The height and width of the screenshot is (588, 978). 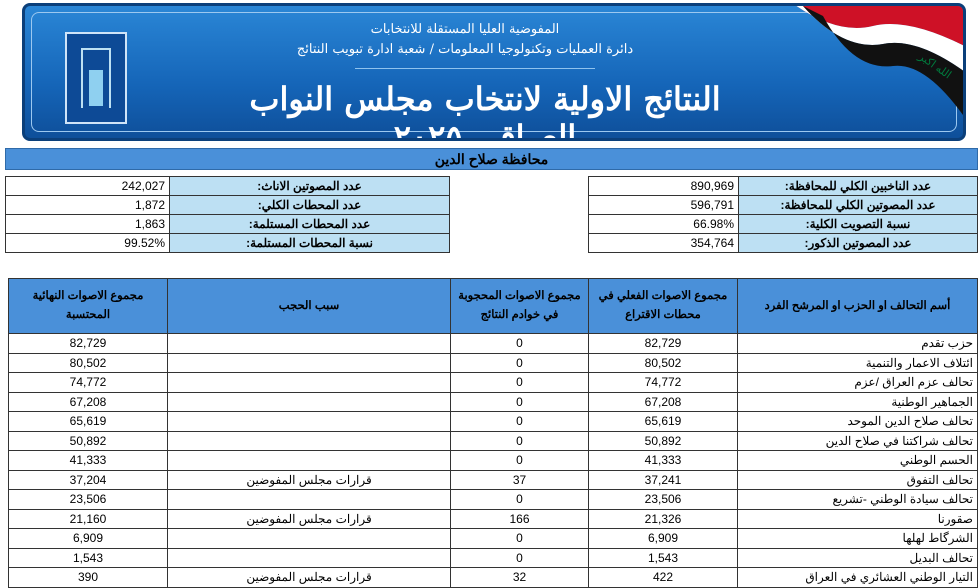 What do you see at coordinates (88, 382) in the screenshot?
I see `final-votes-cell: 74,772` at bounding box center [88, 382].